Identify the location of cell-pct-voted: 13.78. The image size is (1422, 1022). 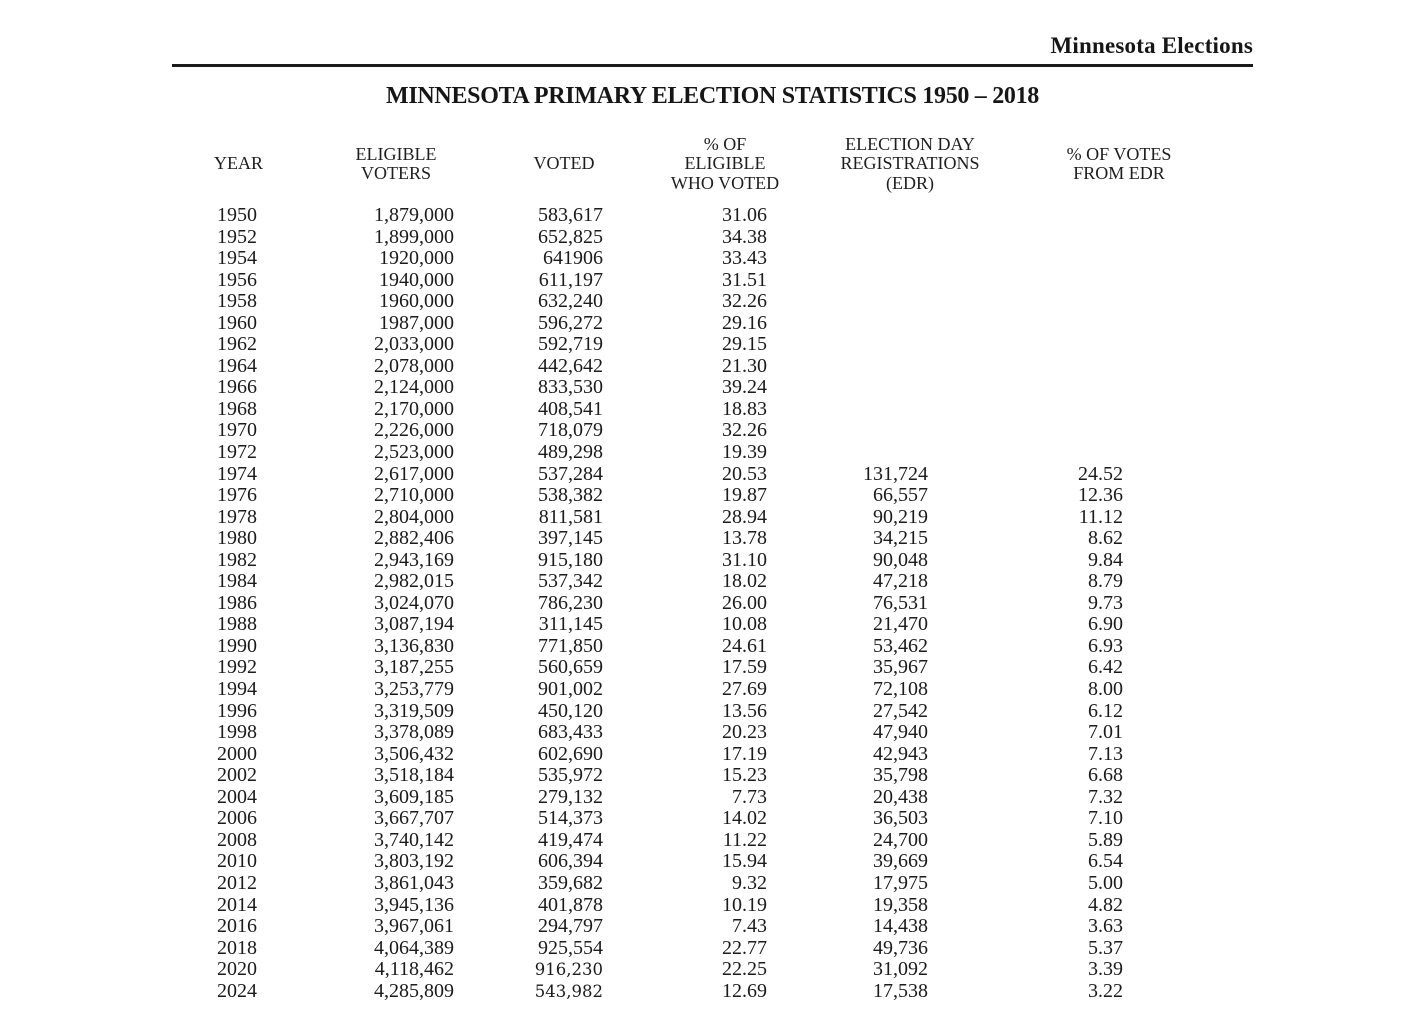
(744, 538).